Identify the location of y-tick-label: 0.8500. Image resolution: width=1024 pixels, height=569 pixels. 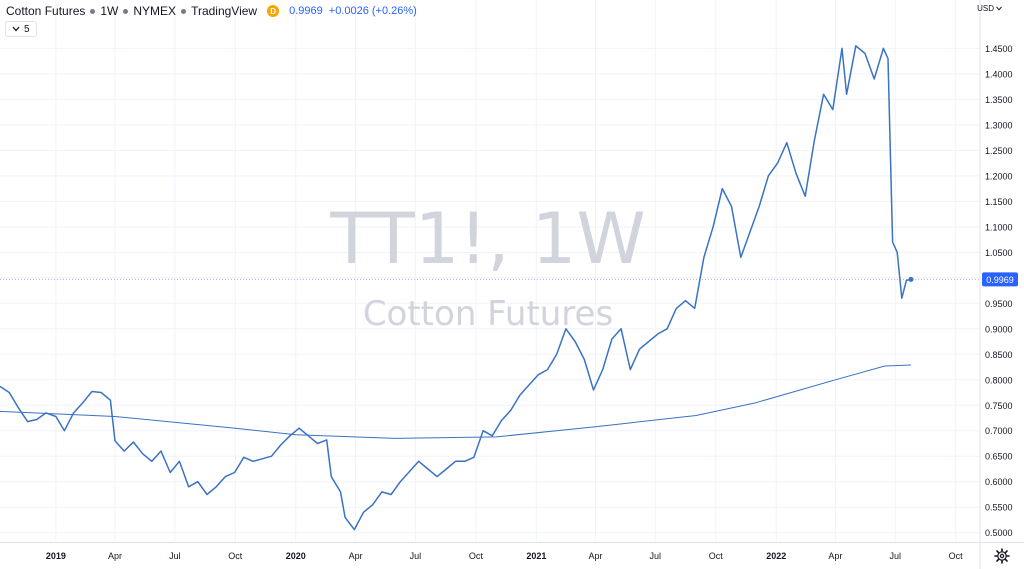
(999, 355).